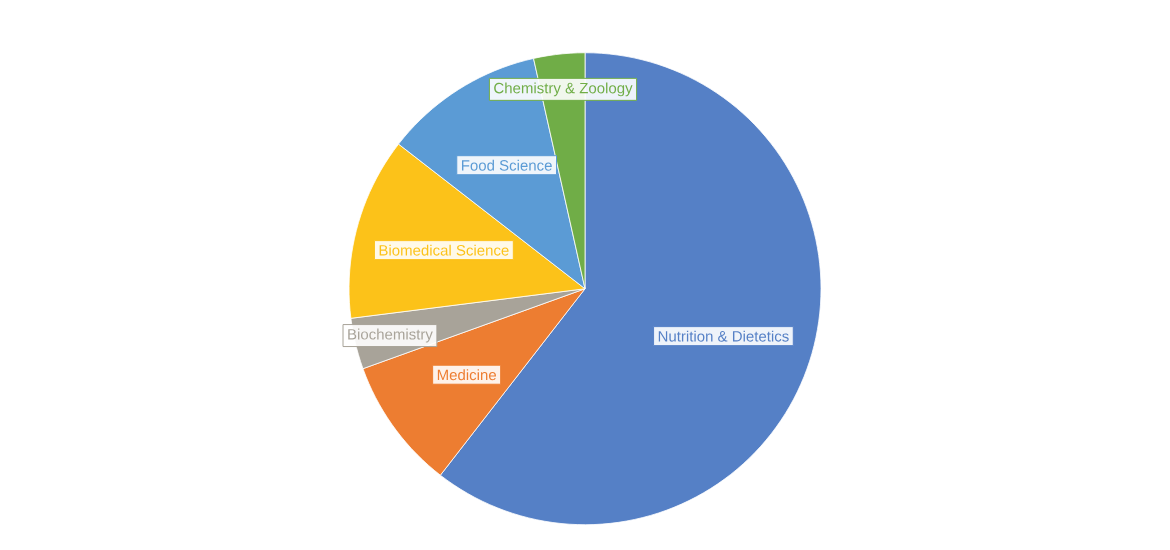 Image resolution: width=1170 pixels, height=550 pixels. Describe the element at coordinates (506, 165) in the screenshot. I see `slice-label: Food Science` at that location.